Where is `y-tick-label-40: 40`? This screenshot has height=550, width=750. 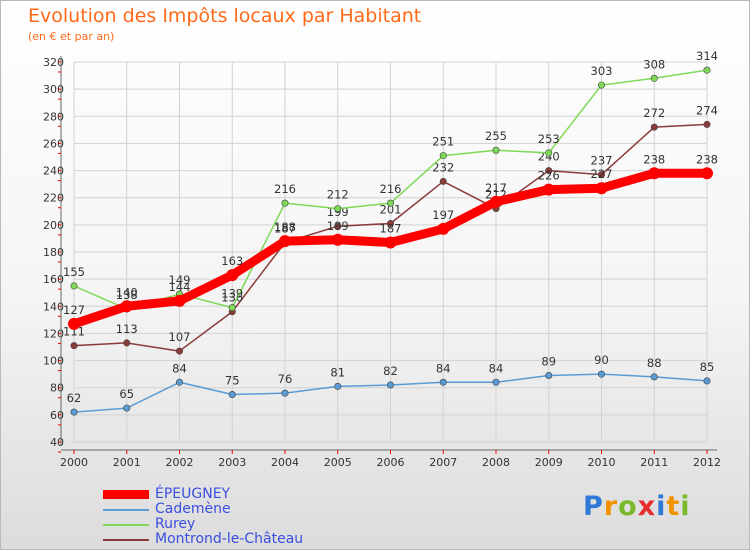 y-tick-label-40: 40 is located at coordinates (57, 442).